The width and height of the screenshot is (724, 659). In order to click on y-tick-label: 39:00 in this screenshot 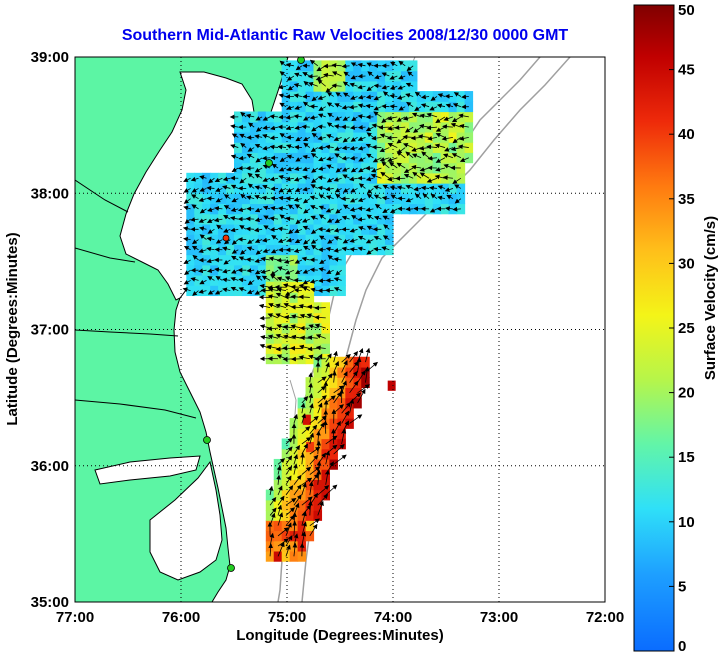, I will do `click(50, 57)`.